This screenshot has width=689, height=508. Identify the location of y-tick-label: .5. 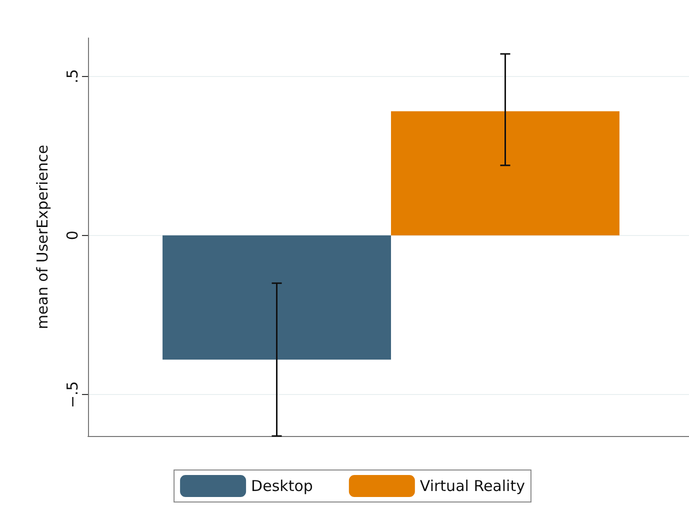
(73, 76).